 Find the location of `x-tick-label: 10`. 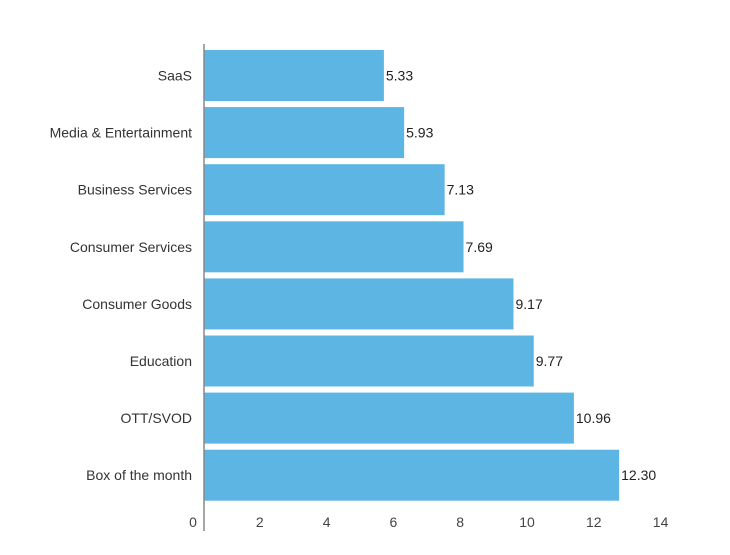

x-tick-label: 10 is located at coordinates (527, 522).